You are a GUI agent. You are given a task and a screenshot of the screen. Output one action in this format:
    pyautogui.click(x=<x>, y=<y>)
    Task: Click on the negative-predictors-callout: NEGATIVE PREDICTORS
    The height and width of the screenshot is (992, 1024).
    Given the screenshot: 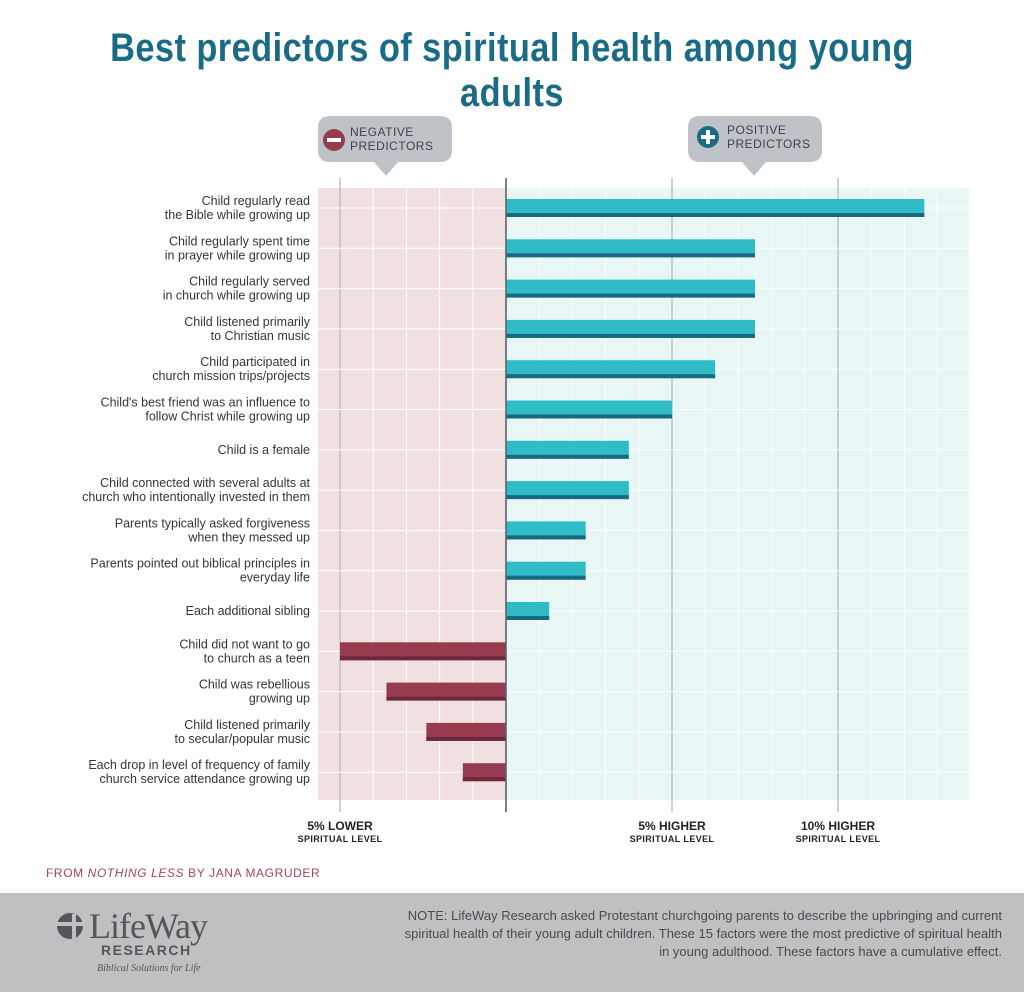 What is the action you would take?
    pyautogui.click(x=385, y=146)
    